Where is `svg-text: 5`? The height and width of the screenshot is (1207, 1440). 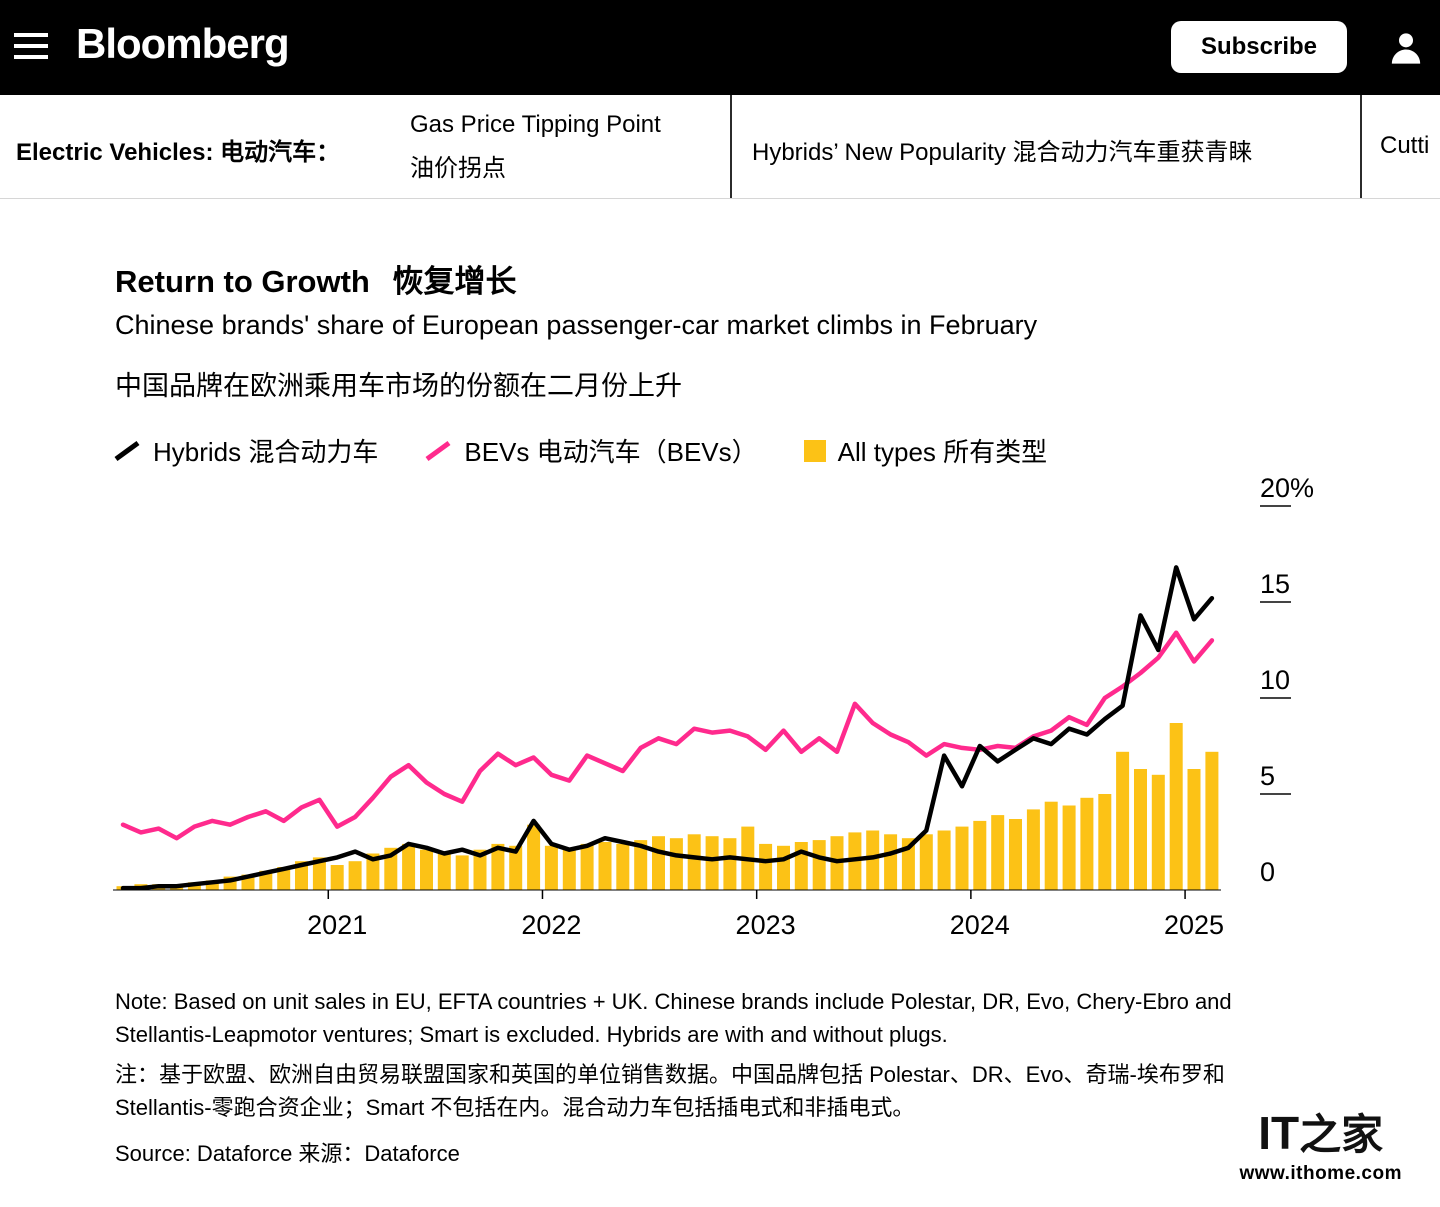 svg-text: 5 is located at coordinates (1267, 776).